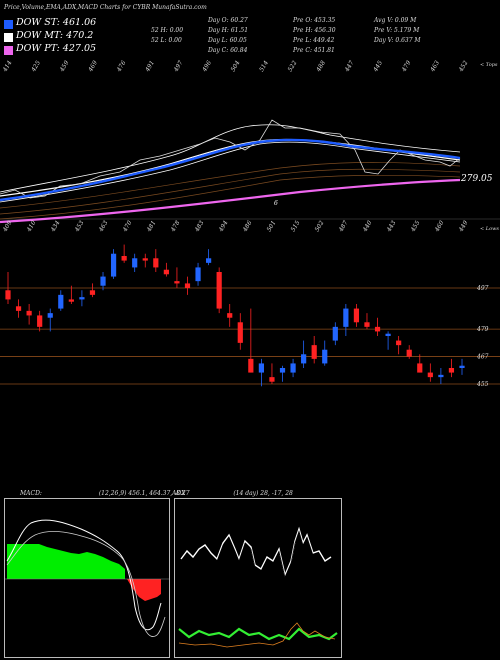 The width and height of the screenshot is (500, 660). What do you see at coordinates (247, 226) in the screenshot?
I see `tick-label: 486` at bounding box center [247, 226].